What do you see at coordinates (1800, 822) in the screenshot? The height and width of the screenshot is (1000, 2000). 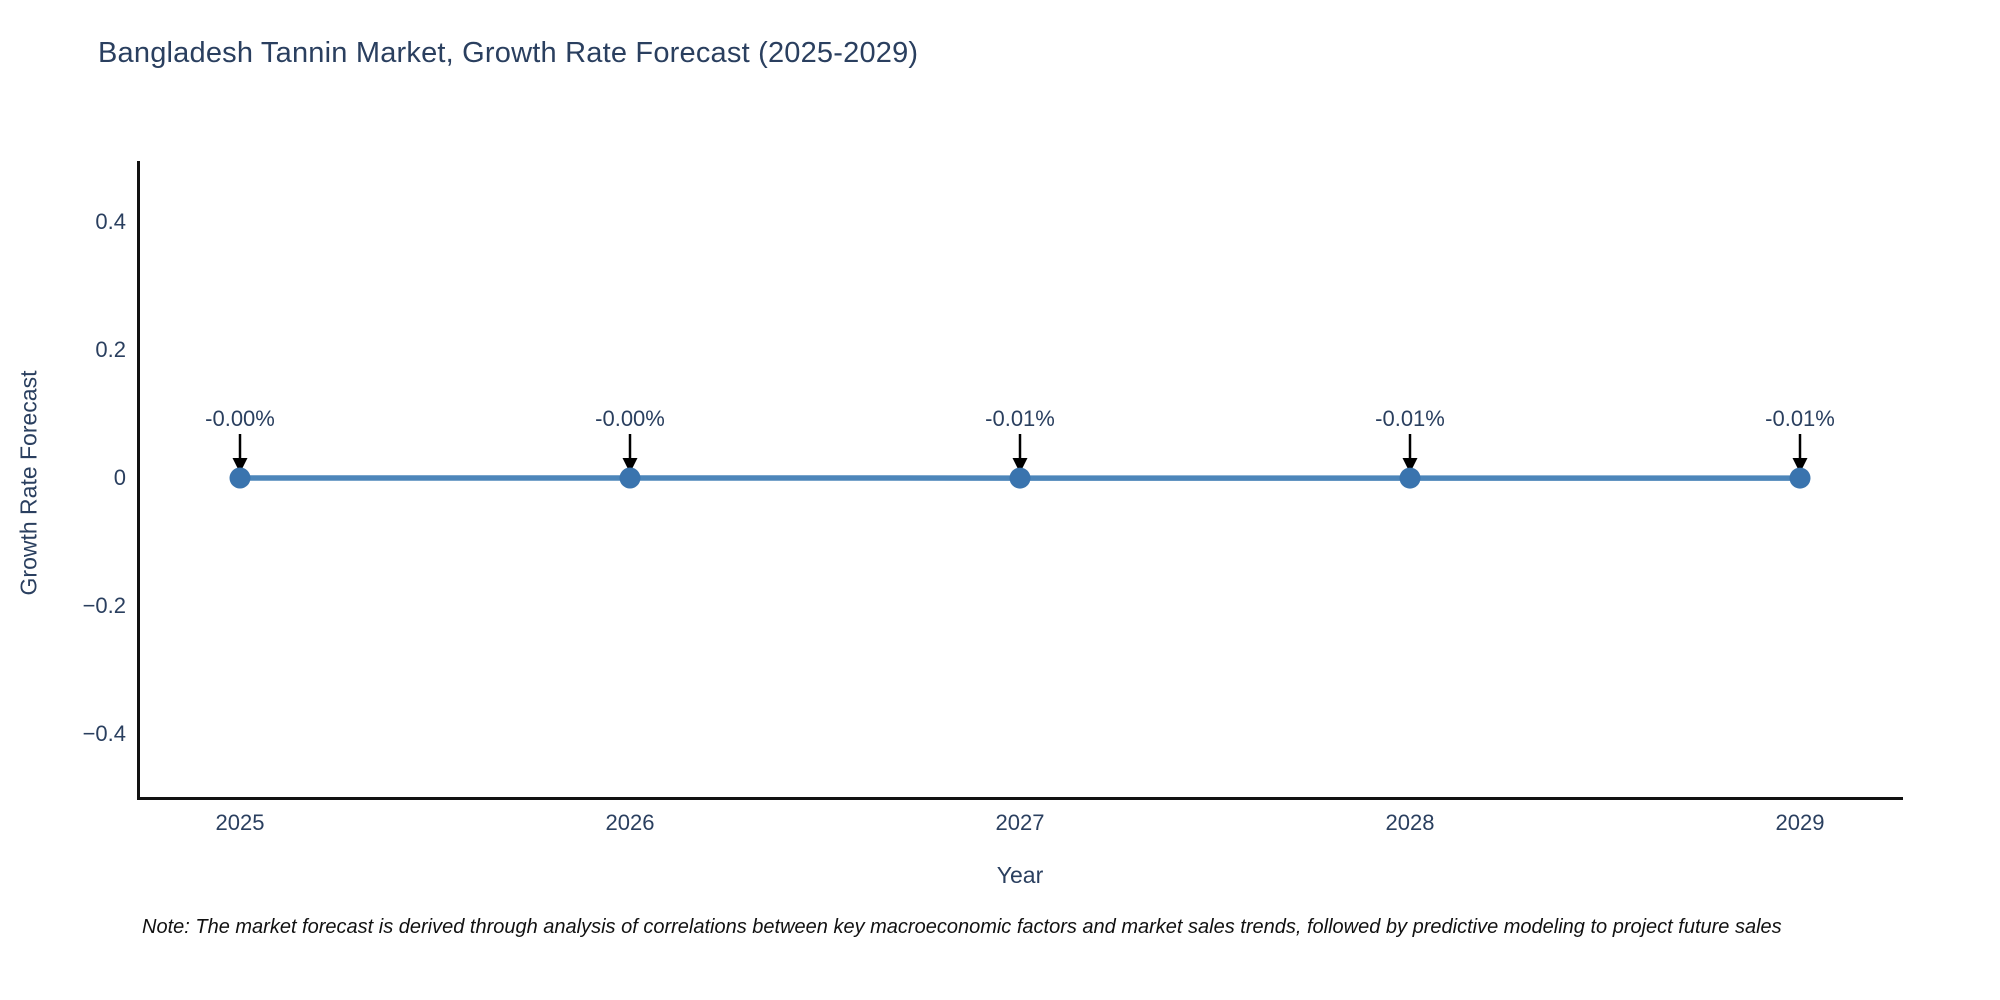 I see `x-tick-label: 2029` at bounding box center [1800, 822].